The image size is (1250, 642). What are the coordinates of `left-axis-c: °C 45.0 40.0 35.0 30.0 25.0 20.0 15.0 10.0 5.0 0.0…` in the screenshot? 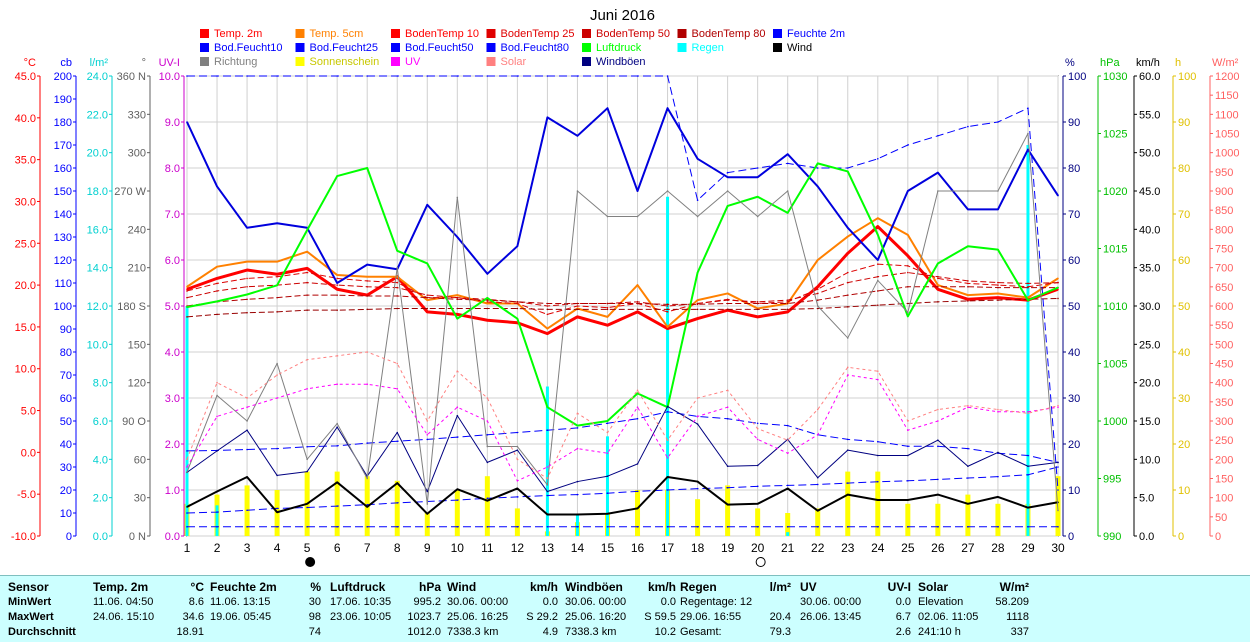 It's located at (26, 300).